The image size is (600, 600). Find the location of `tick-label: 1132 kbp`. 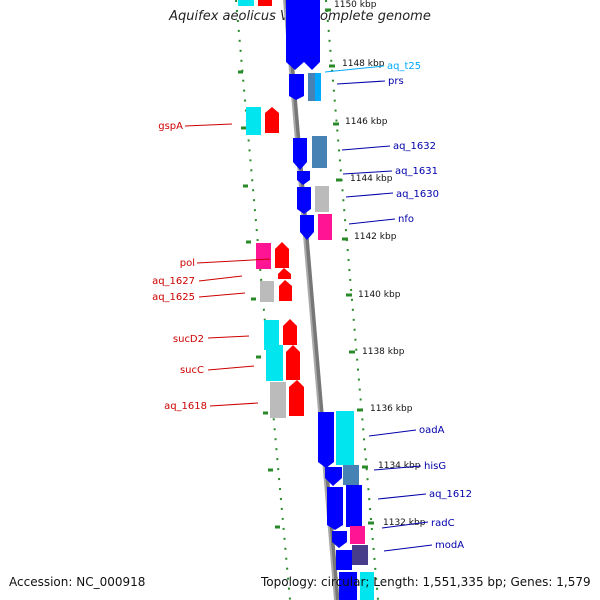

tick-label: 1132 kbp is located at coordinates (404, 523).